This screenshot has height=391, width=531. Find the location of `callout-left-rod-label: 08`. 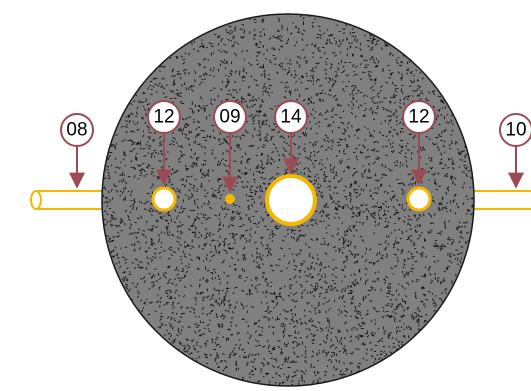

callout-left-rod-label: 08 is located at coordinates (76, 130).